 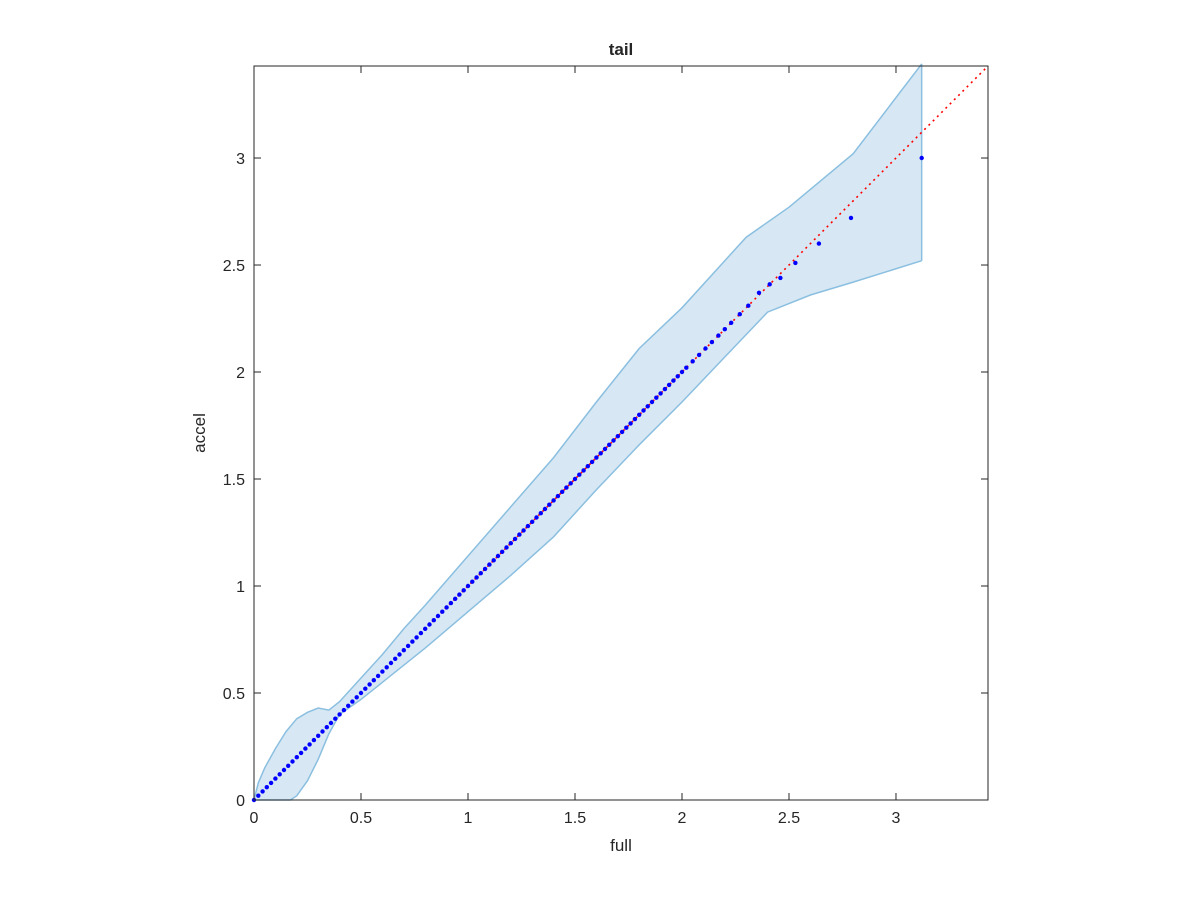 I want to click on y-tick-label: 3, so click(x=240, y=159).